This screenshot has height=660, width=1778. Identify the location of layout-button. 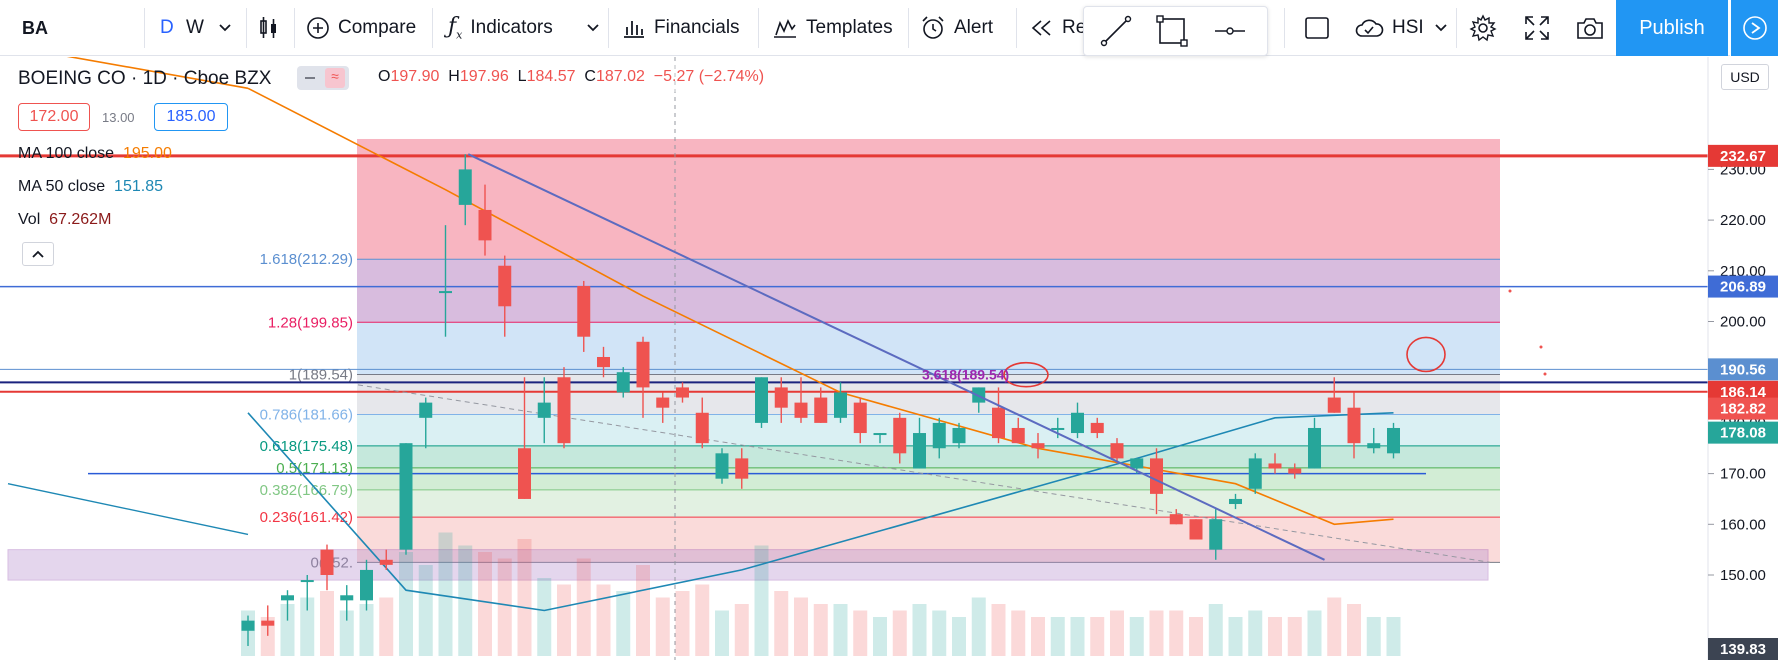
(1317, 28).